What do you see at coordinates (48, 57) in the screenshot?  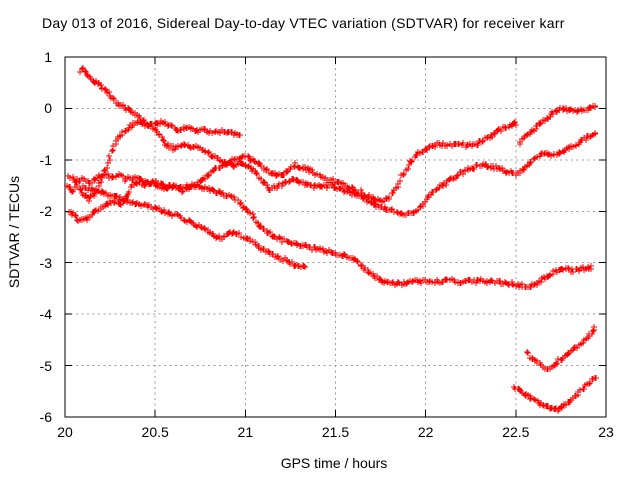 I see `y-tick-label: 1` at bounding box center [48, 57].